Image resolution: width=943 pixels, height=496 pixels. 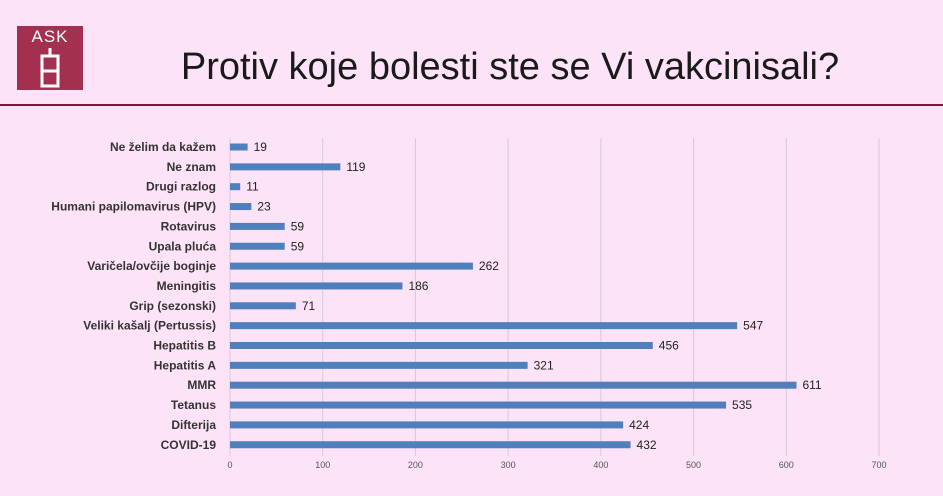 I want to click on data-label: 119, so click(x=355, y=167).